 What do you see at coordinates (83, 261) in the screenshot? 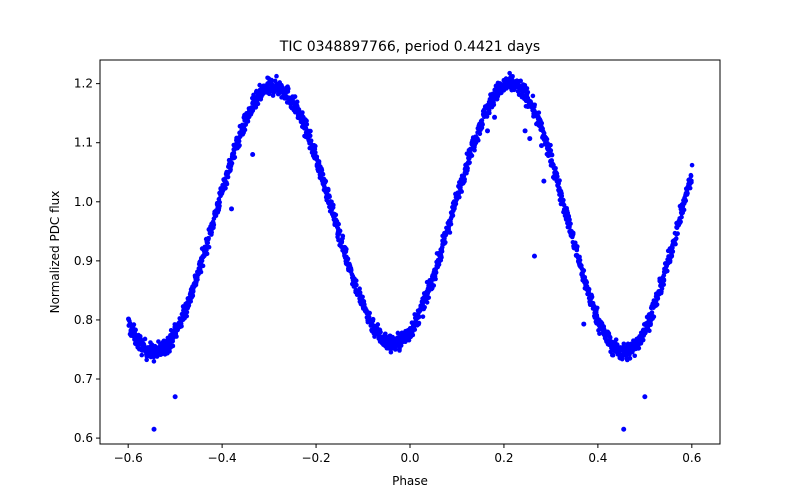
I see `y-tick-label: 0.9` at bounding box center [83, 261].